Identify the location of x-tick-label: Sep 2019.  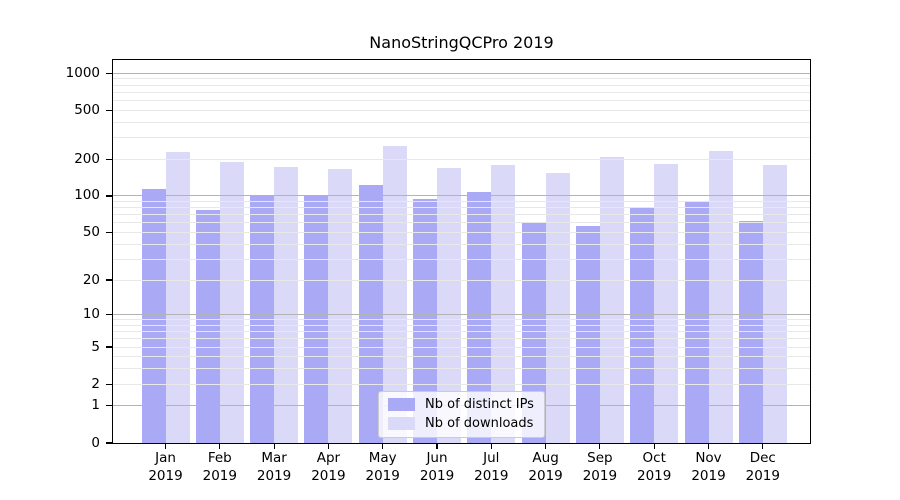
(600, 467).